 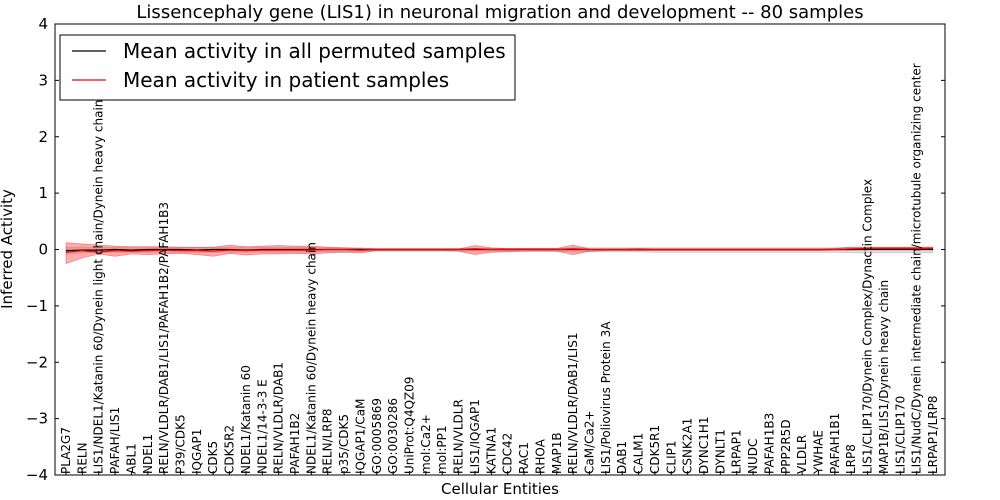 What do you see at coordinates (426, 444) in the screenshot?
I see `x-tick-label: mol:Ca2+` at bounding box center [426, 444].